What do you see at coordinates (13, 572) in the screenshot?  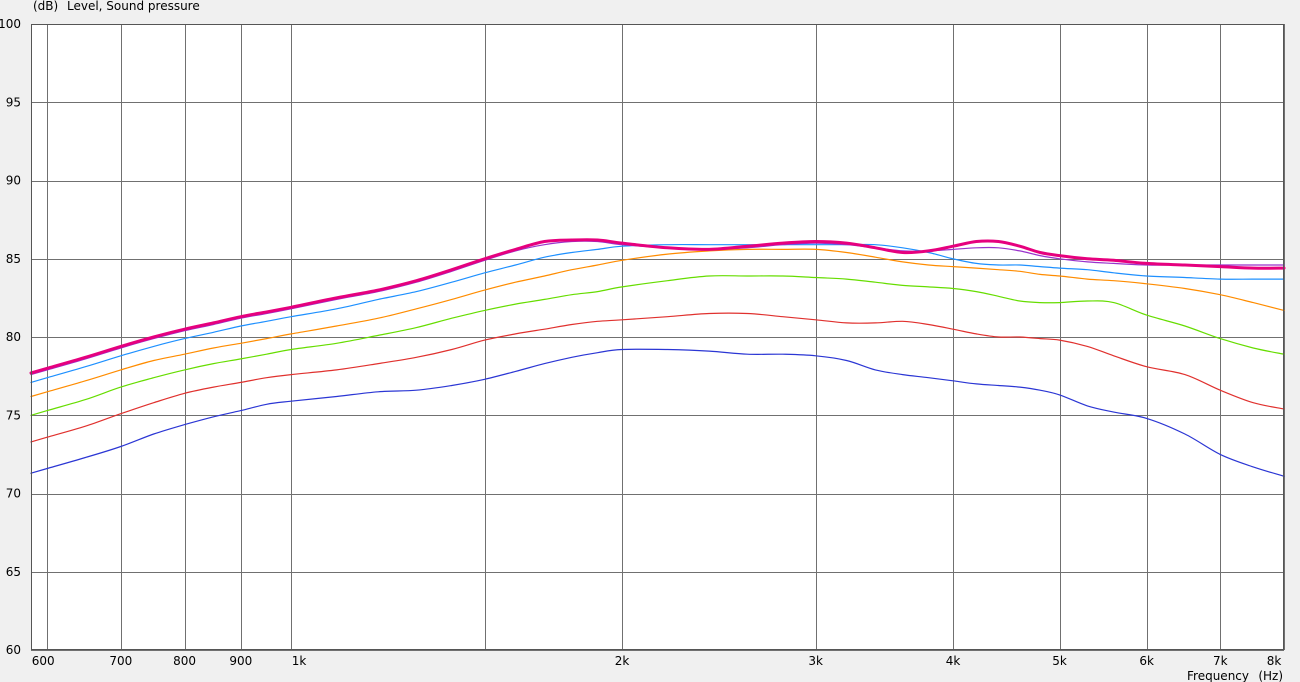 I see `y-tick-label: 65` at bounding box center [13, 572].